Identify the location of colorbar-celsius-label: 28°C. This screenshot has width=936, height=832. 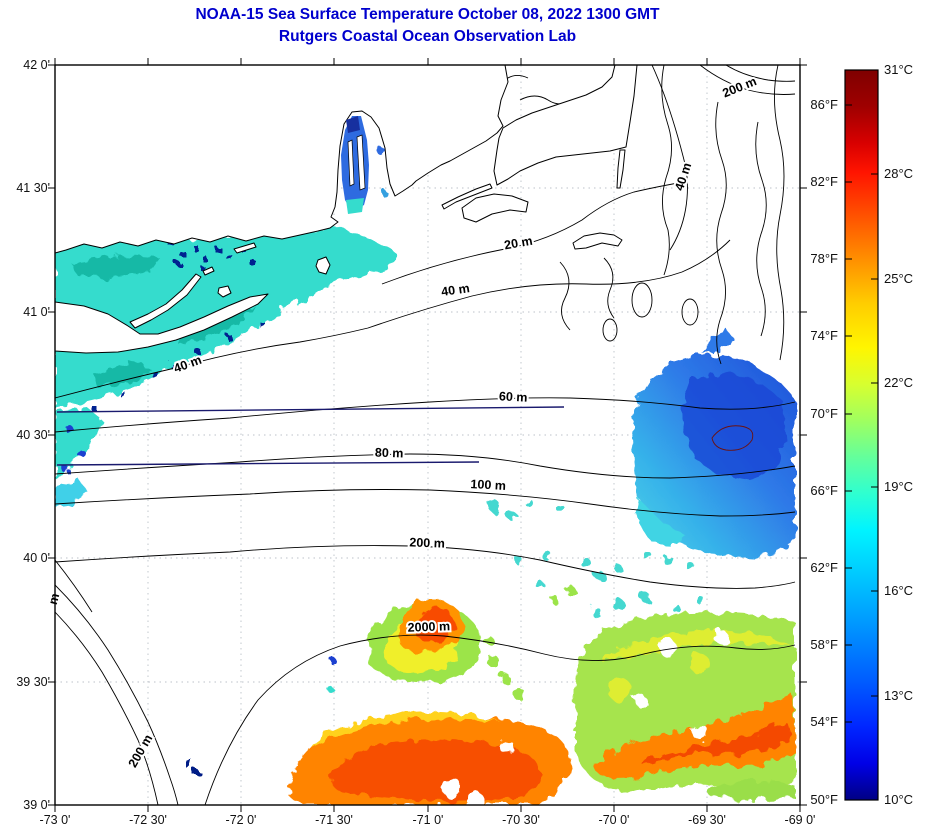
(899, 173).